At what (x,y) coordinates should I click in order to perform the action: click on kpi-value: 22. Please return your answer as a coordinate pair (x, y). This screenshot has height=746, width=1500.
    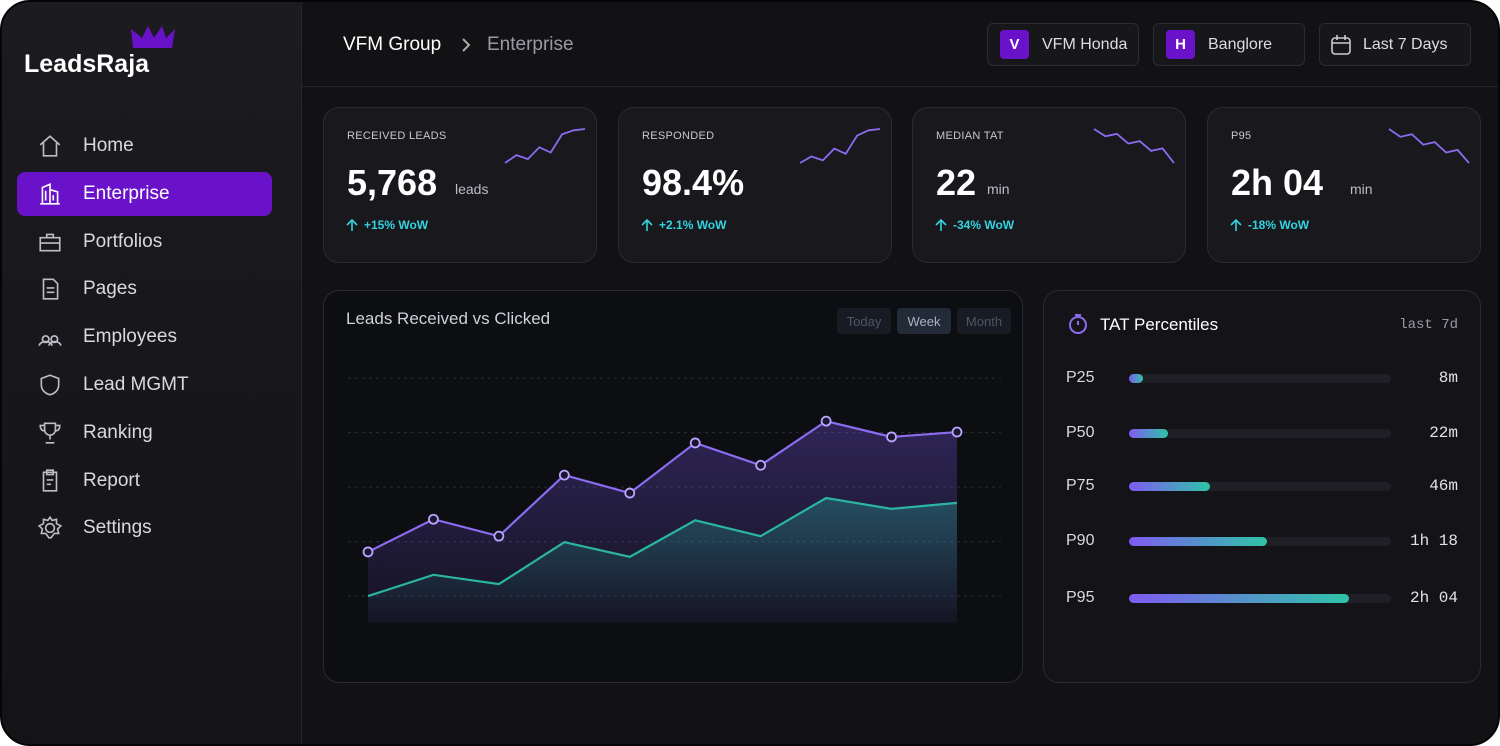
    Looking at the image, I should click on (956, 182).